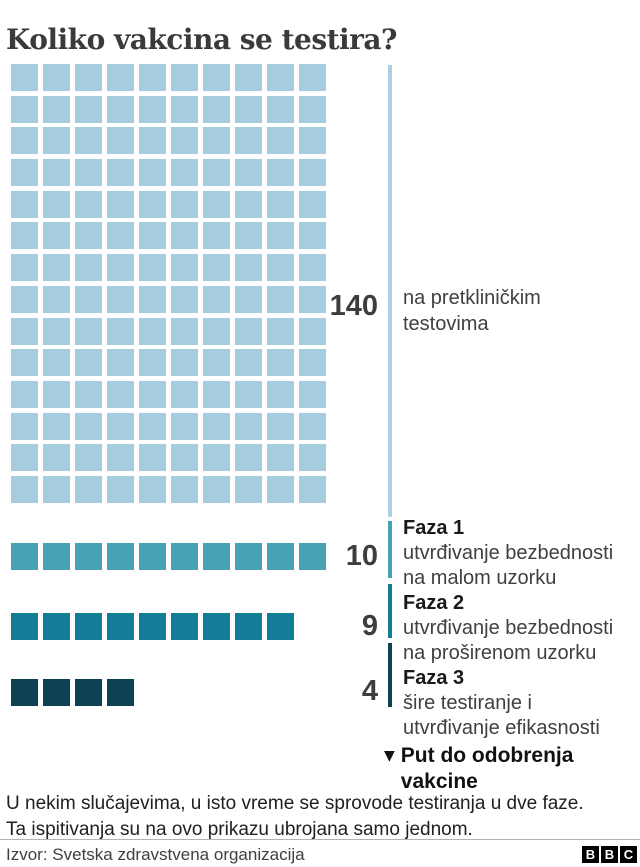 Image resolution: width=640 pixels, height=867 pixels. What do you see at coordinates (201, 39) in the screenshot?
I see `chart-title: Koliko vakcina se testira?` at bounding box center [201, 39].